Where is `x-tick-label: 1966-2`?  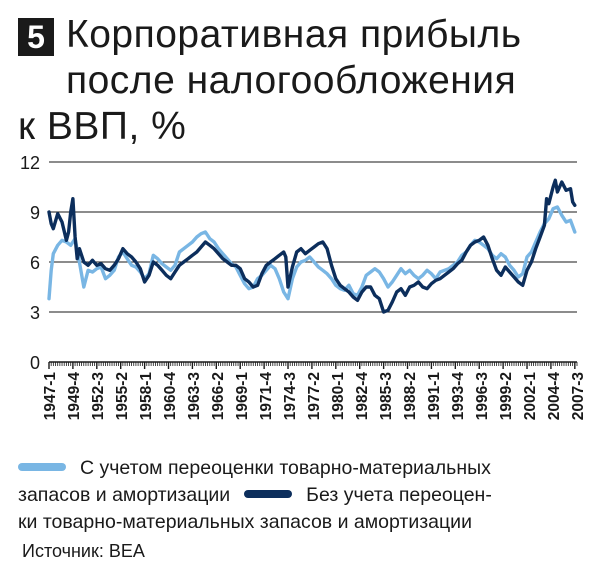
x-tick-label: 1966-2 is located at coordinates (218, 396).